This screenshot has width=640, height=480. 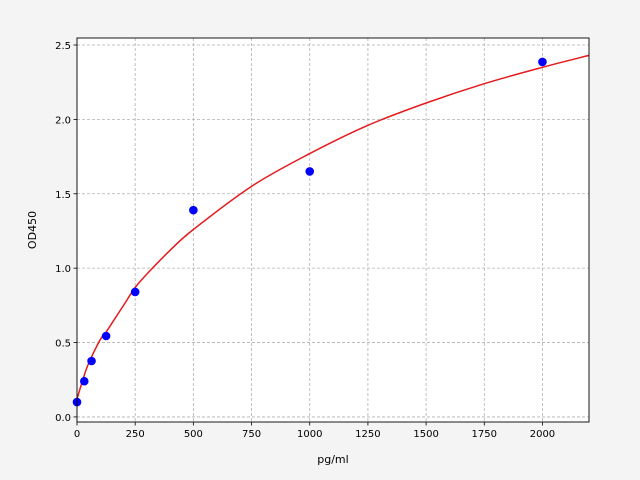 I want to click on x-axis: 0 250 500 750 1000 1250 1500 1750 2000, so click(x=314, y=431).